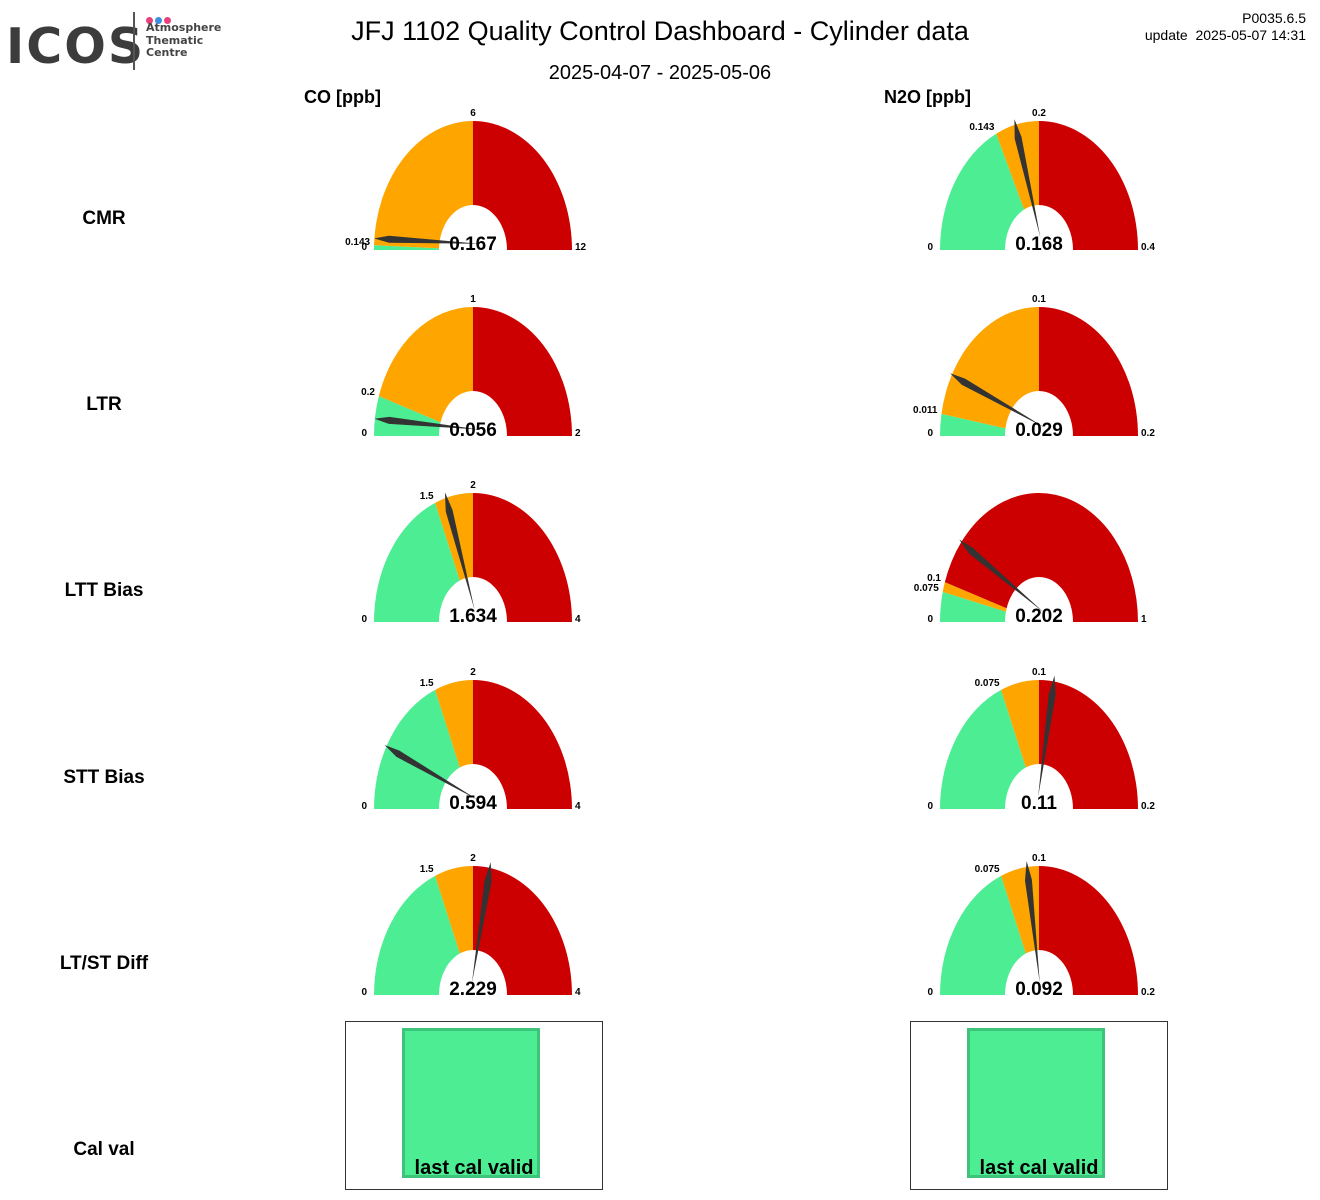 This screenshot has width=1320, height=1200. I want to click on version-info: P0035.6.5 update 2025-05-07 14:31, so click(1225, 27).